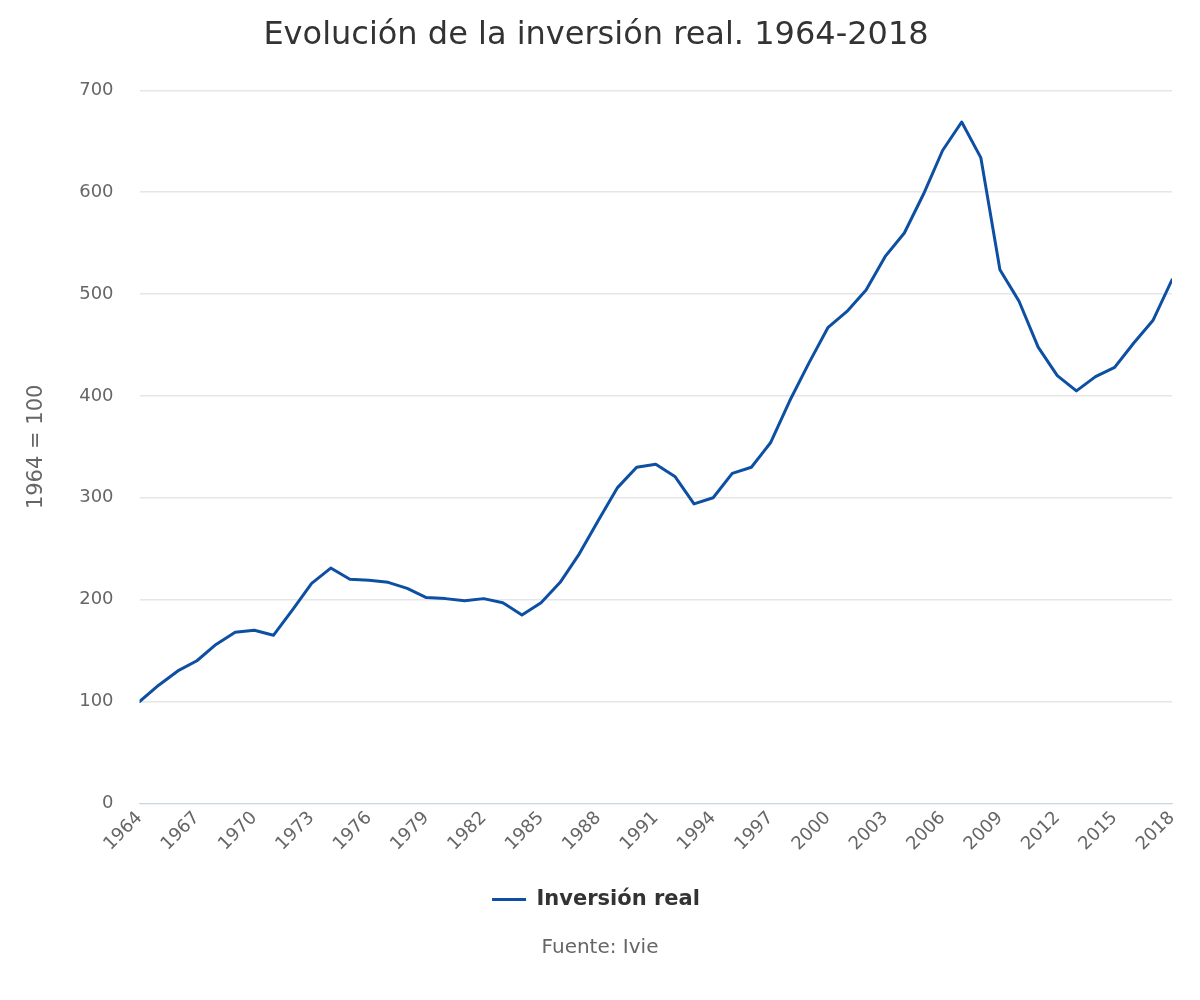  Describe the element at coordinates (96, 292) in the screenshot. I see `y-tick-label: 500` at that location.